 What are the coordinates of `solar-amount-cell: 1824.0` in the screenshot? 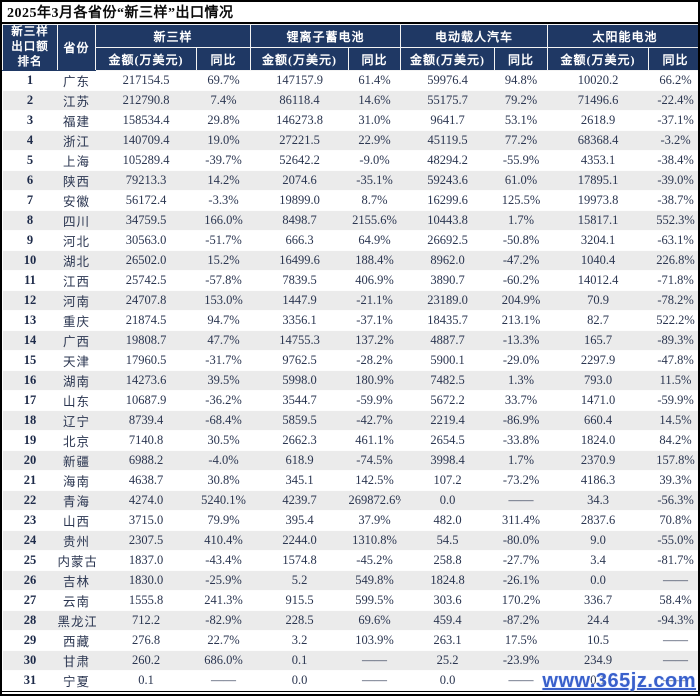 It's located at (598, 440).